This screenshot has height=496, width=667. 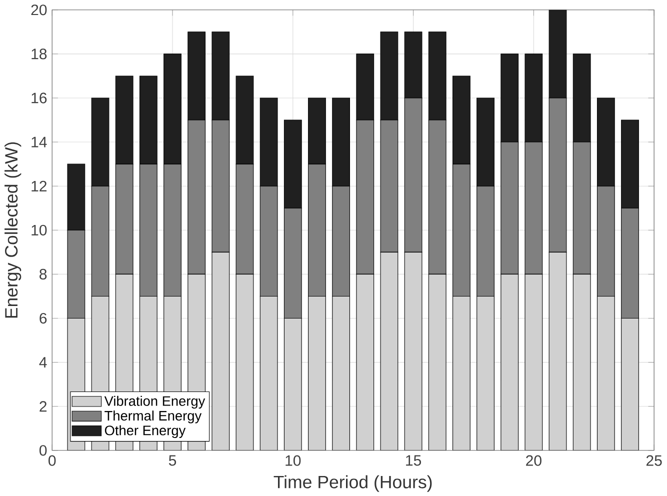 I want to click on legend-label: Other Energy, so click(x=145, y=431).